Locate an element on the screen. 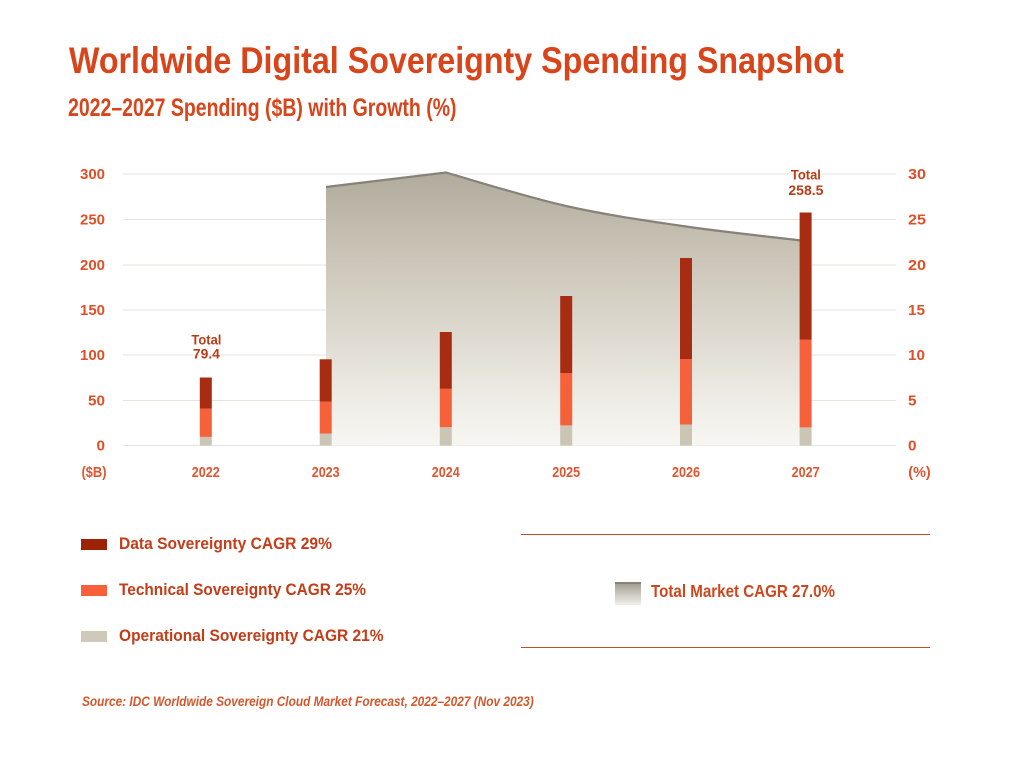 The image size is (1024, 760). svg-text: 258.5 is located at coordinates (805, 190).